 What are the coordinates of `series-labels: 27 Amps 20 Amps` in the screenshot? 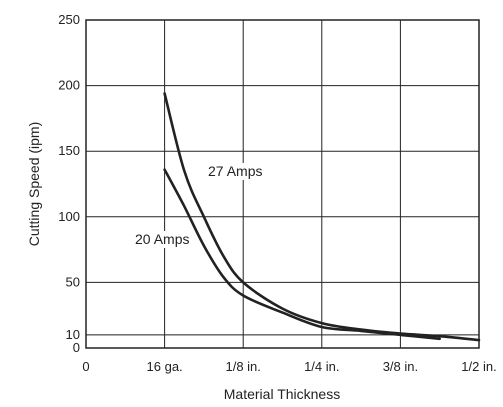 It's located at (200, 205).